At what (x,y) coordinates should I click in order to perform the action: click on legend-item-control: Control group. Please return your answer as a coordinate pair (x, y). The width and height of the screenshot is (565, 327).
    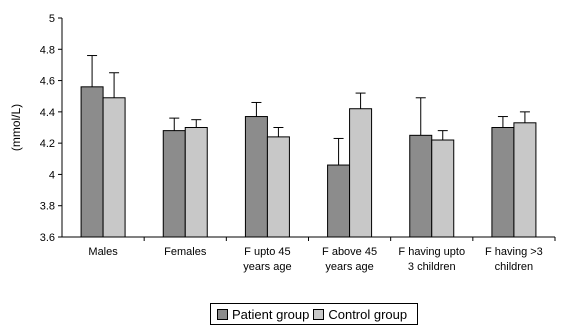
    Looking at the image, I should click on (360, 314).